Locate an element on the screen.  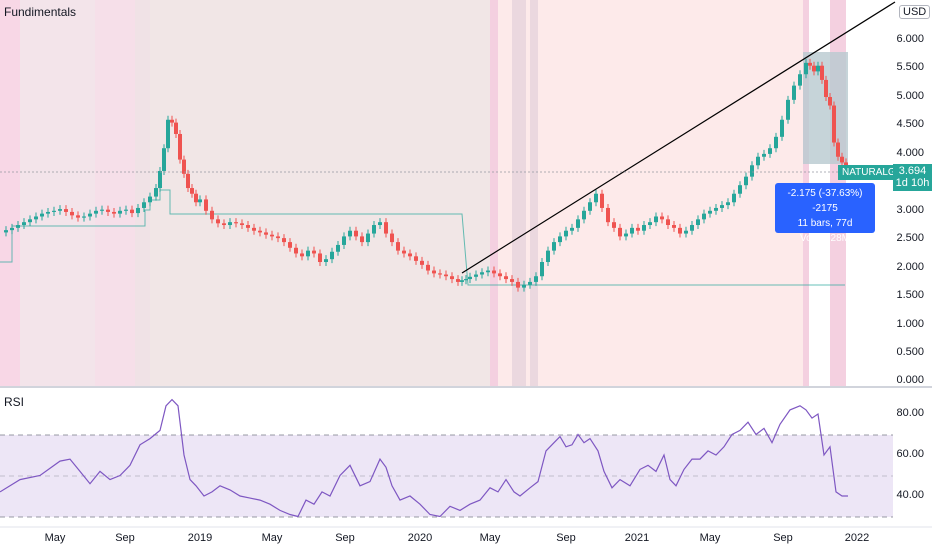
price-tick-label: 5.500 is located at coordinates (910, 67).